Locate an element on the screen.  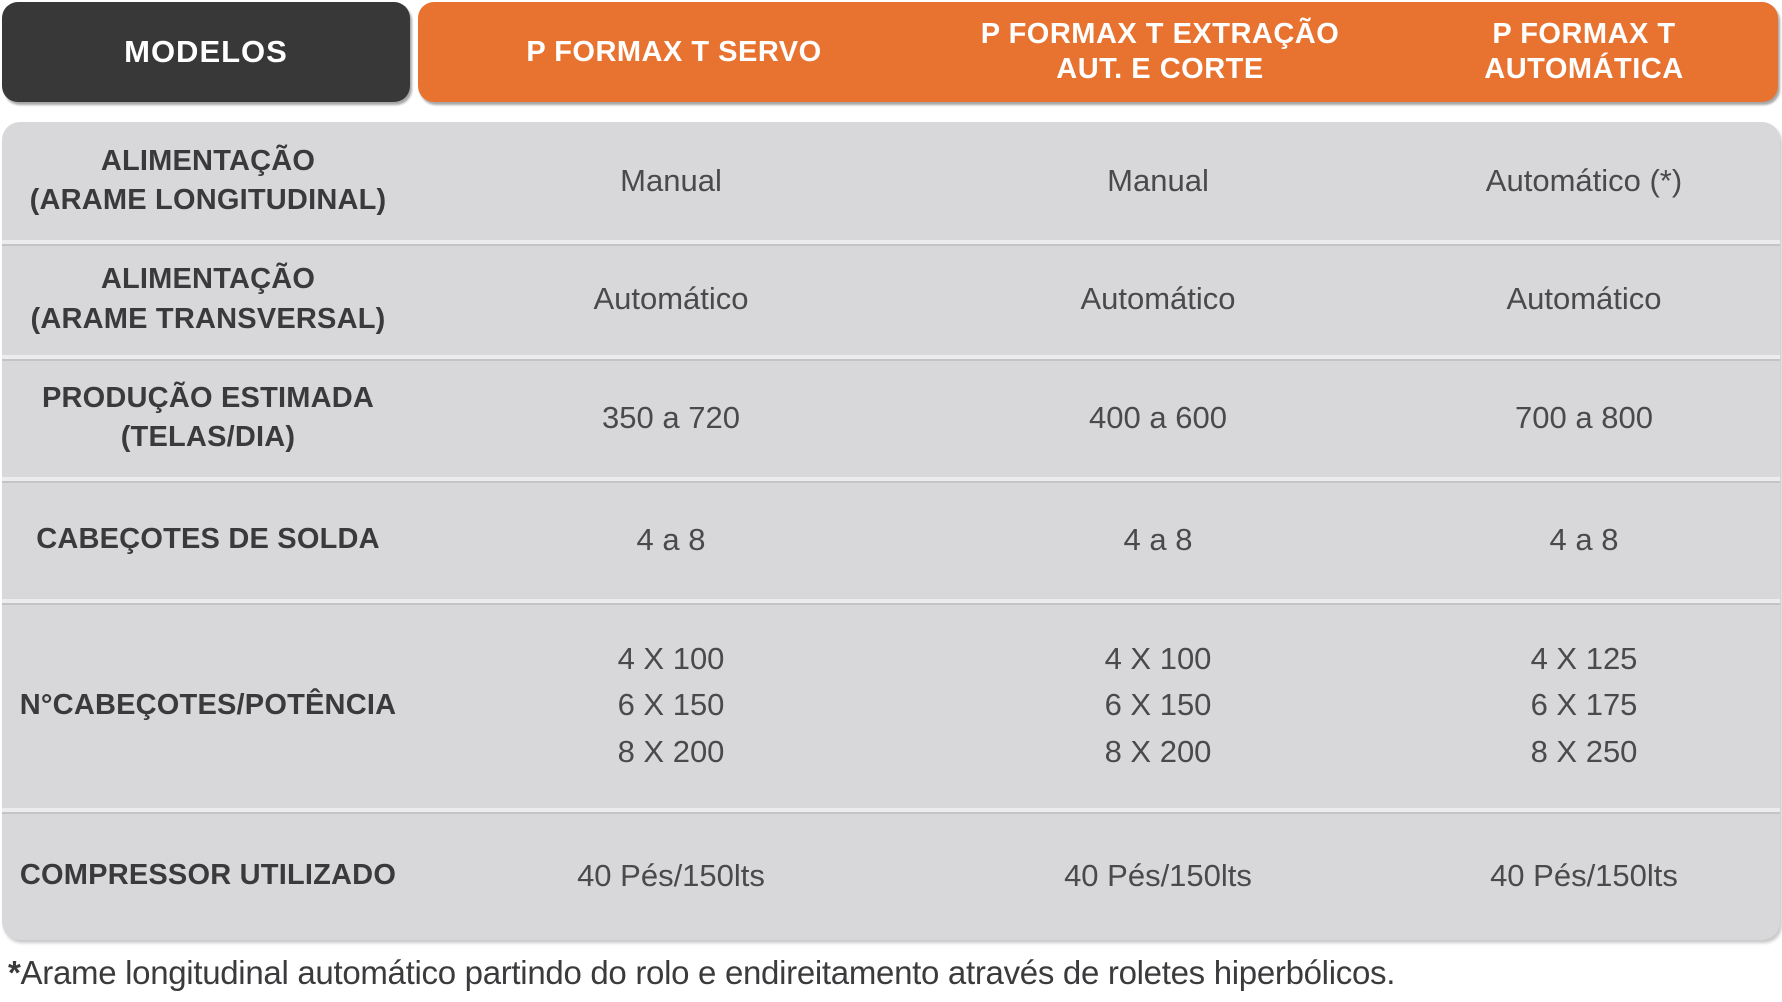
row-label: ALIMENTAÇÃO (ARAME TRANSVERSAL) is located at coordinates (208, 299).